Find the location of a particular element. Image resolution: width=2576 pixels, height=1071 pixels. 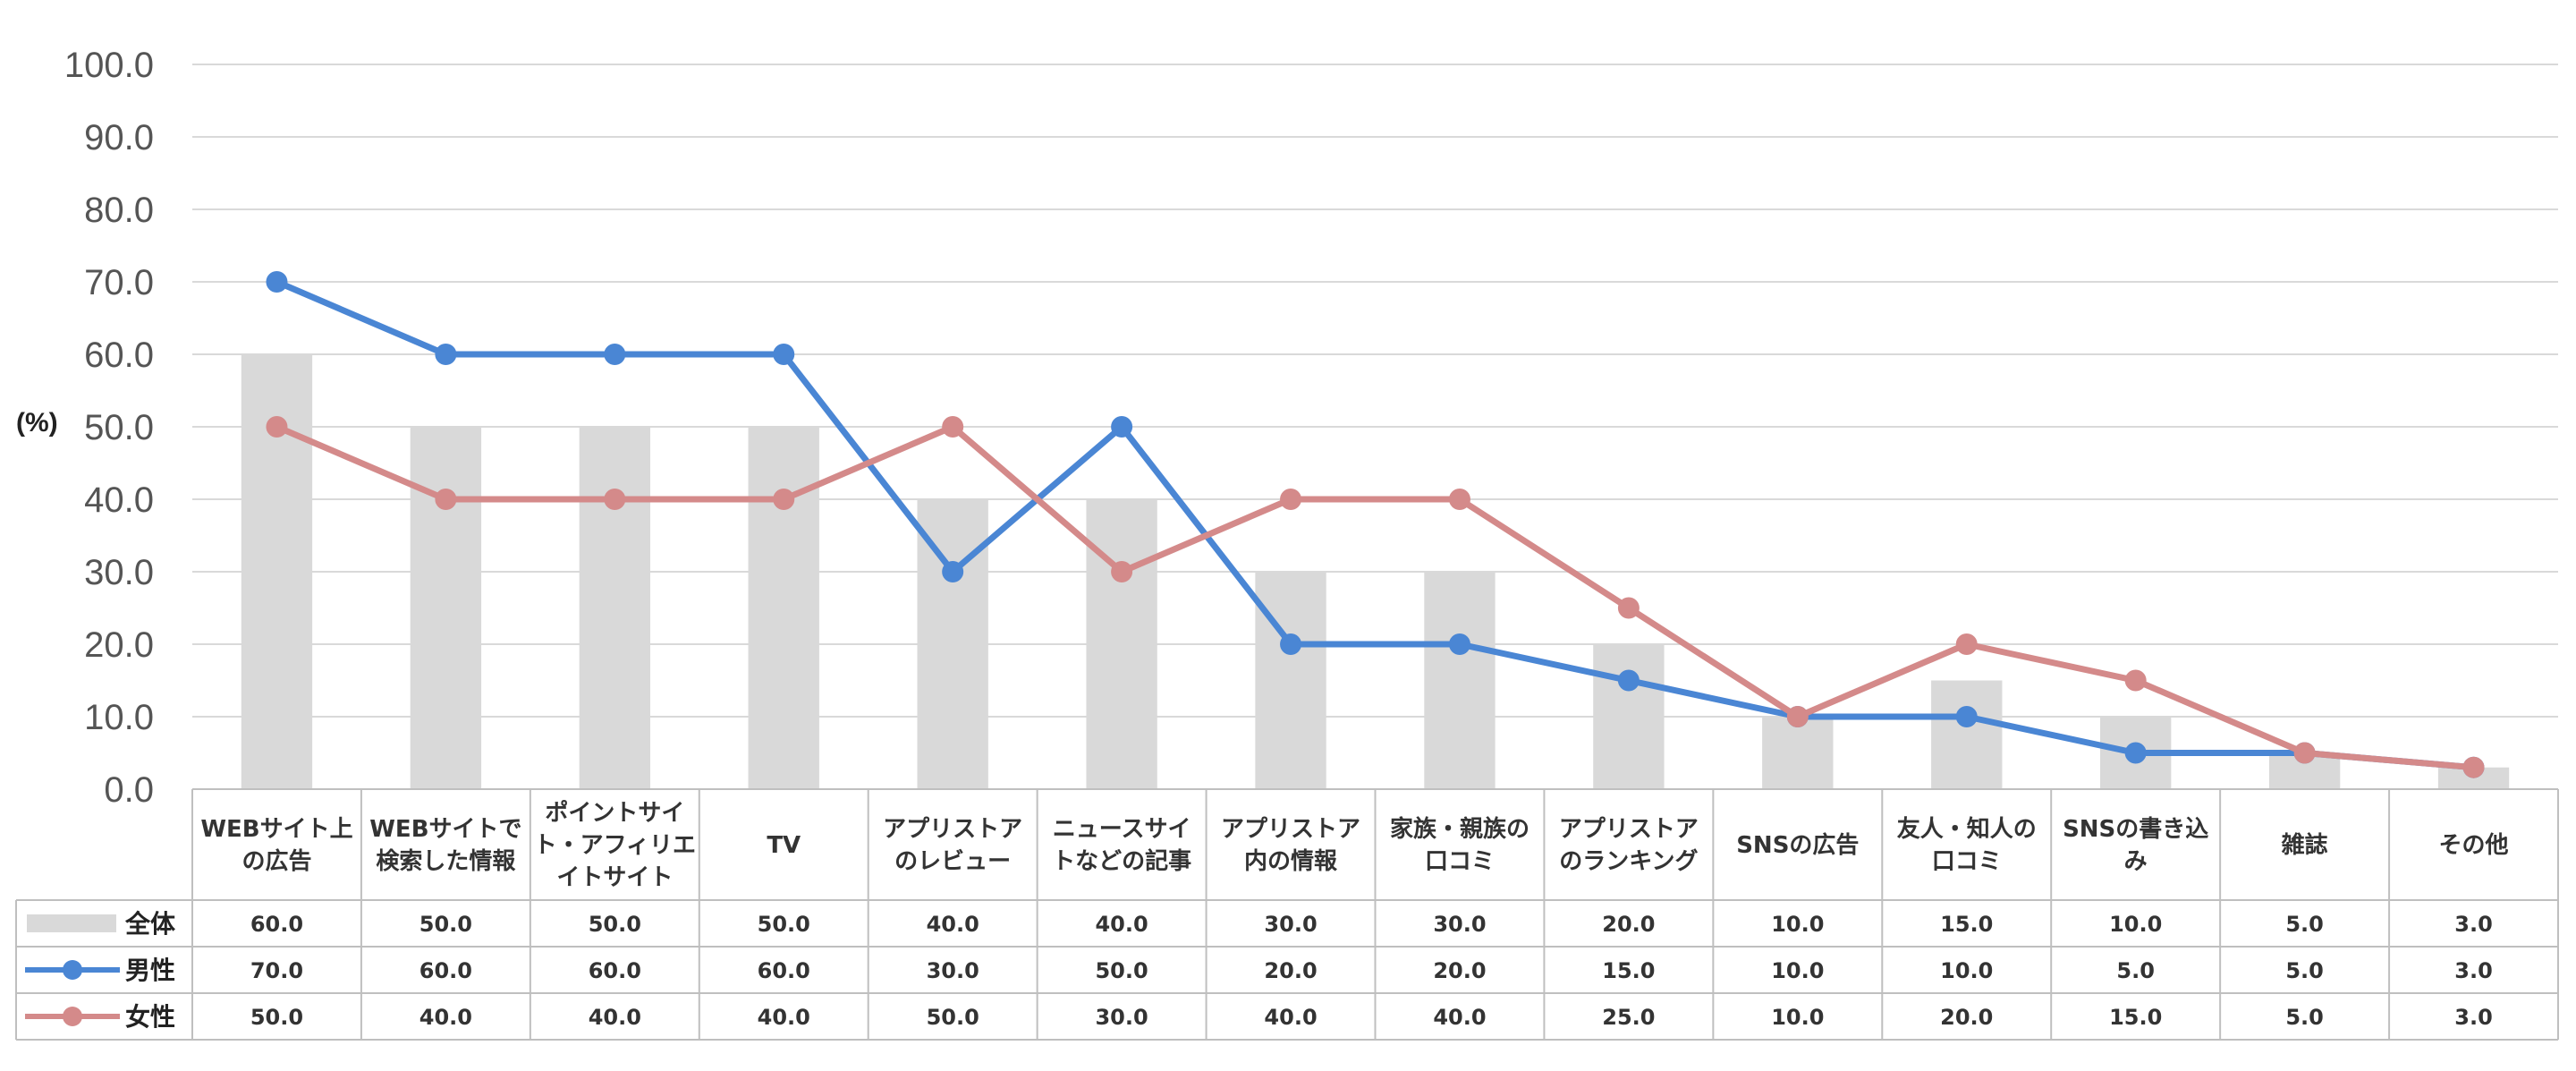

y-tick-label: 40.0 is located at coordinates (119, 500).